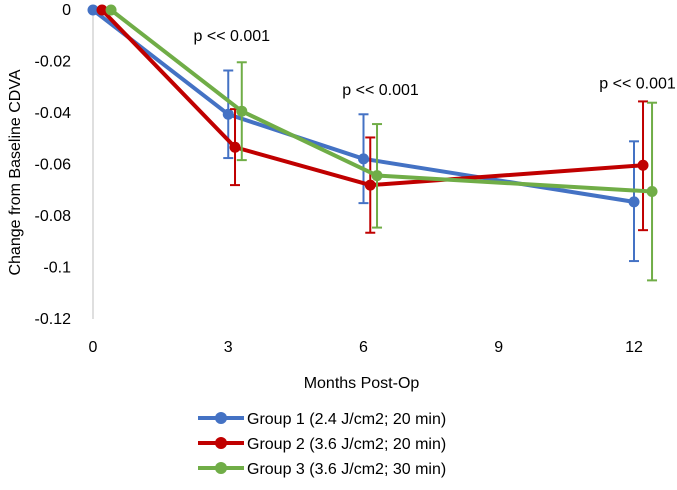  What do you see at coordinates (435, 63) in the screenshot?
I see `annotation-layer: p << 0.001 p << 0.001 p << 0.001` at bounding box center [435, 63].